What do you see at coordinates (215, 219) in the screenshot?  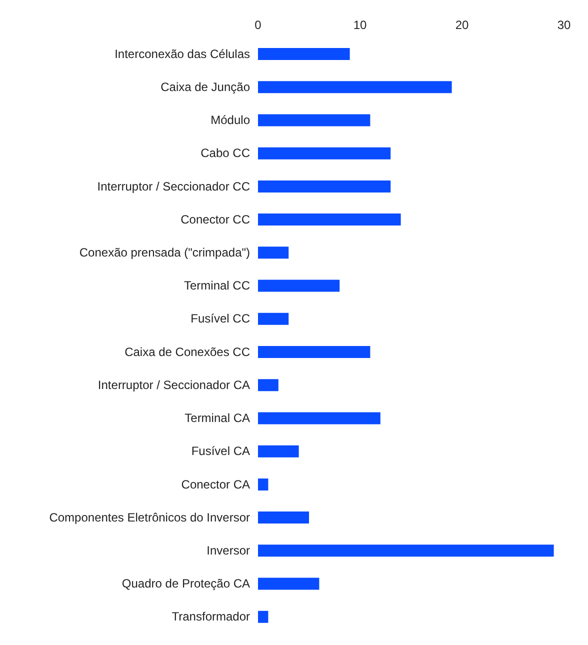 I see `y-tick-label: Conector CC` at bounding box center [215, 219].